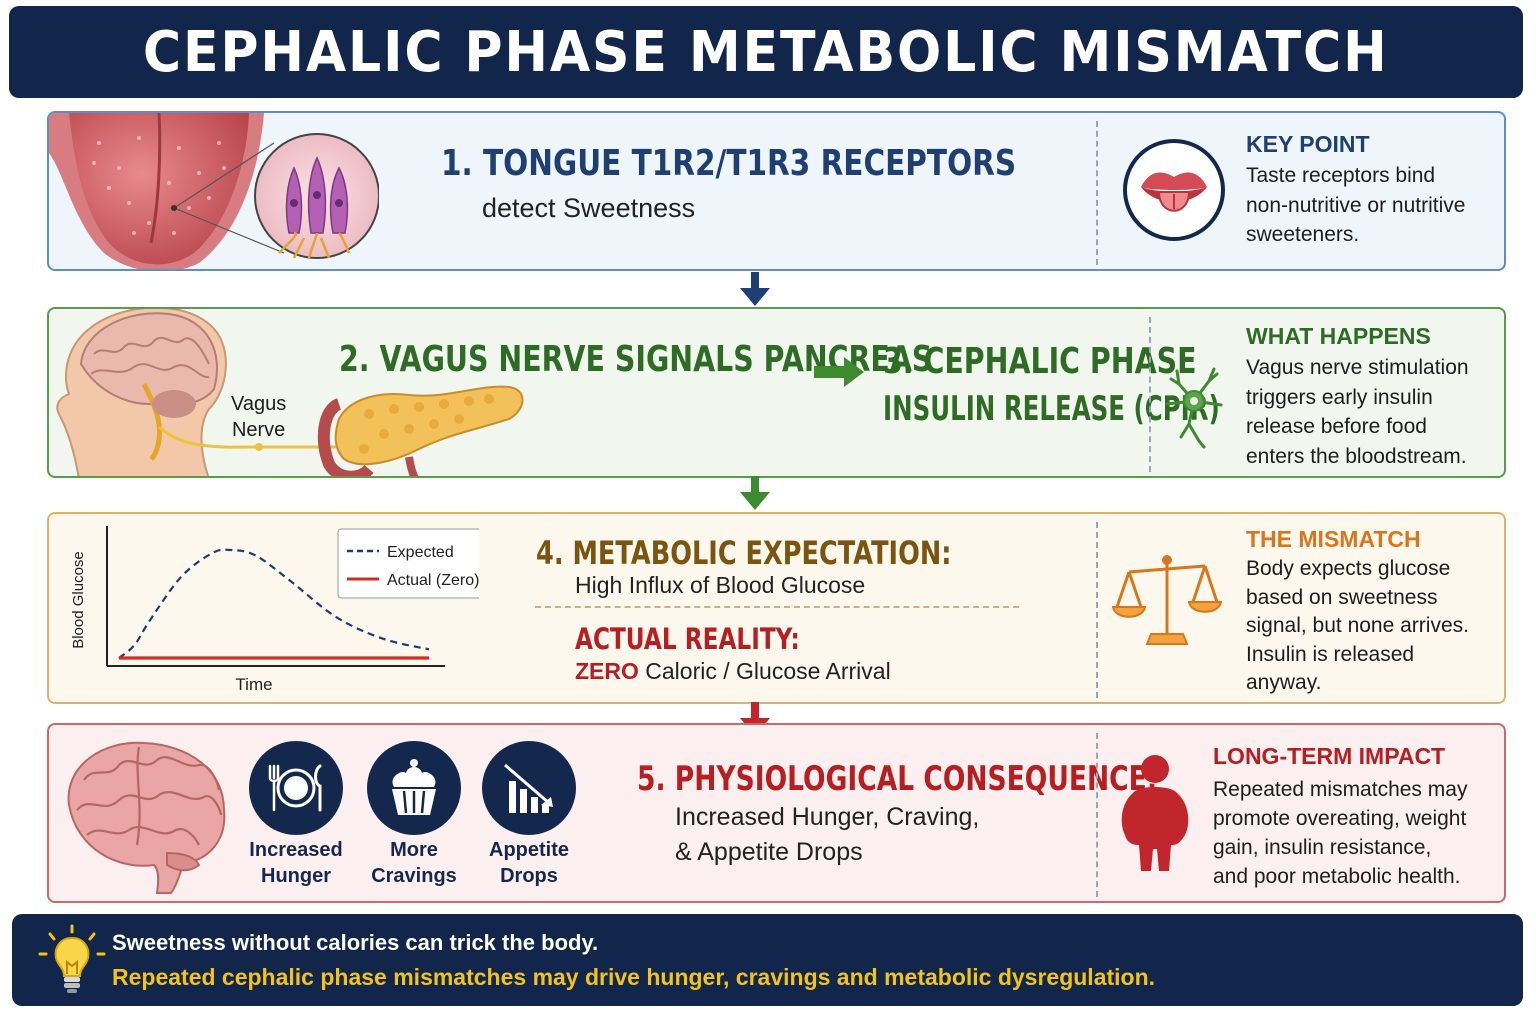  Describe the element at coordinates (296, 850) in the screenshot. I see `icon-label-line: Increased` at that location.